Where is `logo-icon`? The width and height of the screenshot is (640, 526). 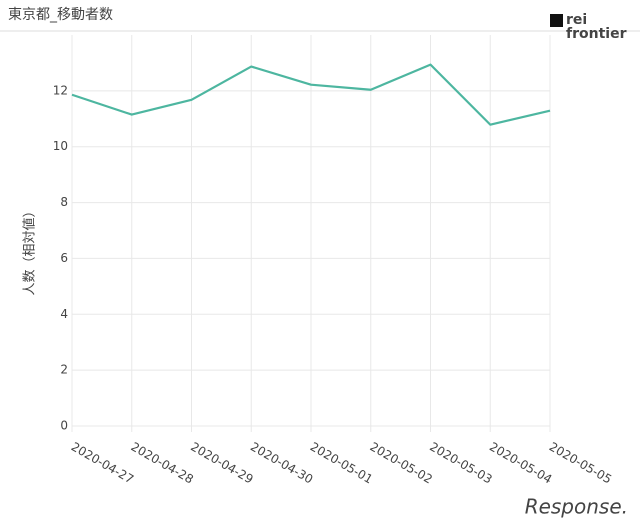
logo-icon is located at coordinates (556, 20).